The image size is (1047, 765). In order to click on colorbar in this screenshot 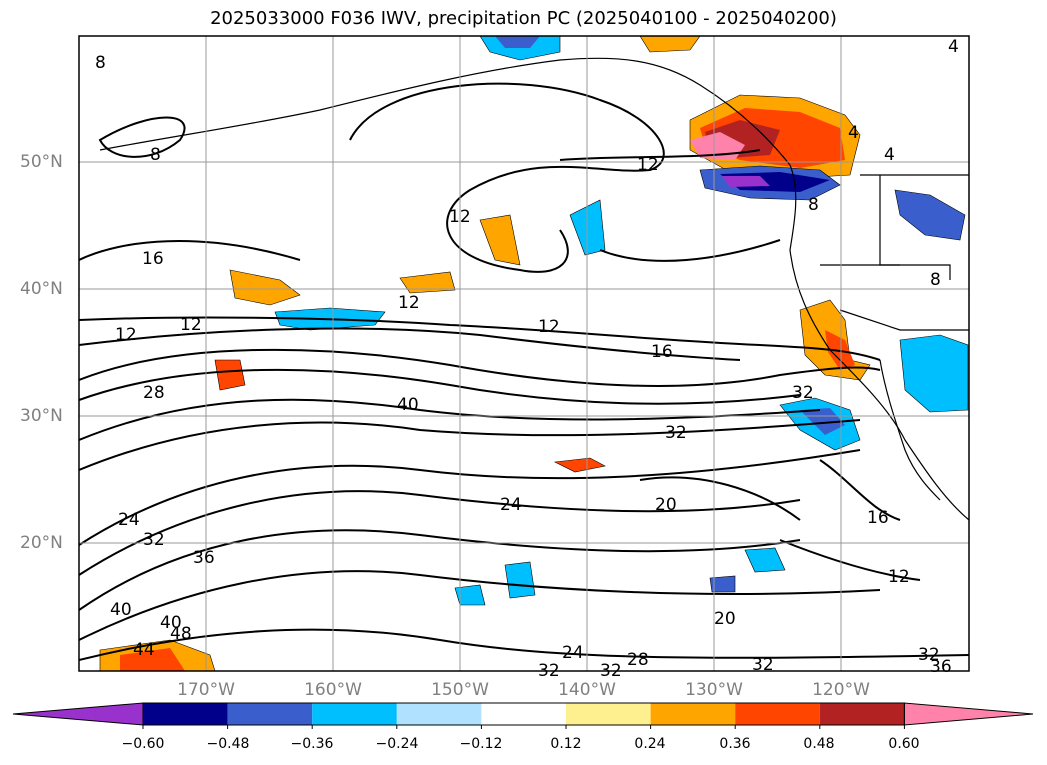, I will do `click(523, 715)`.